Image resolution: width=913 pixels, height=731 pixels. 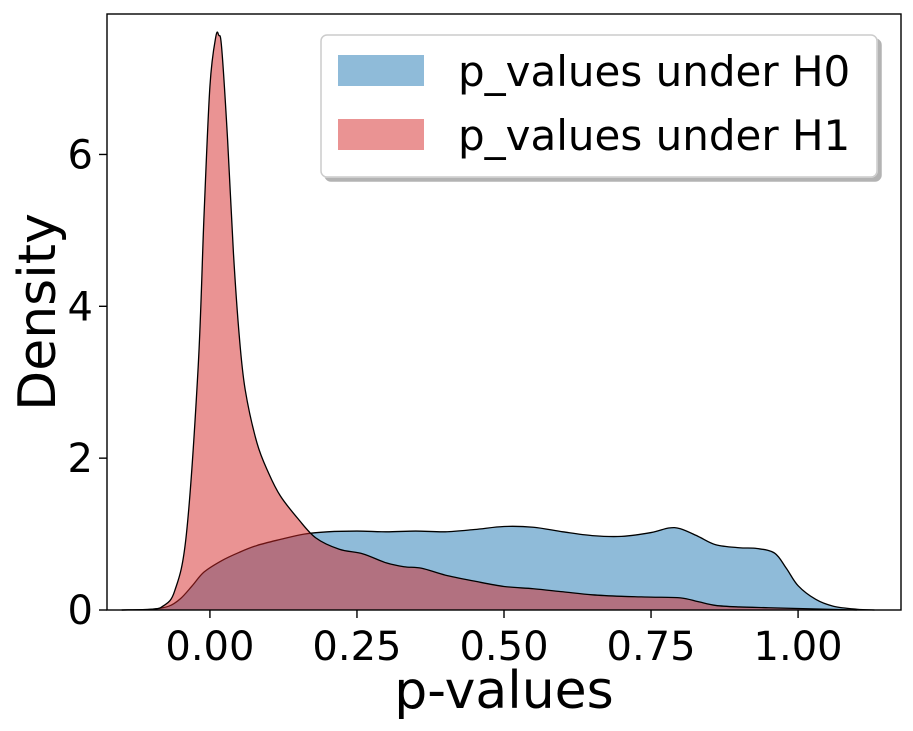 I want to click on x-tick-label: 0.50, so click(x=503, y=647).